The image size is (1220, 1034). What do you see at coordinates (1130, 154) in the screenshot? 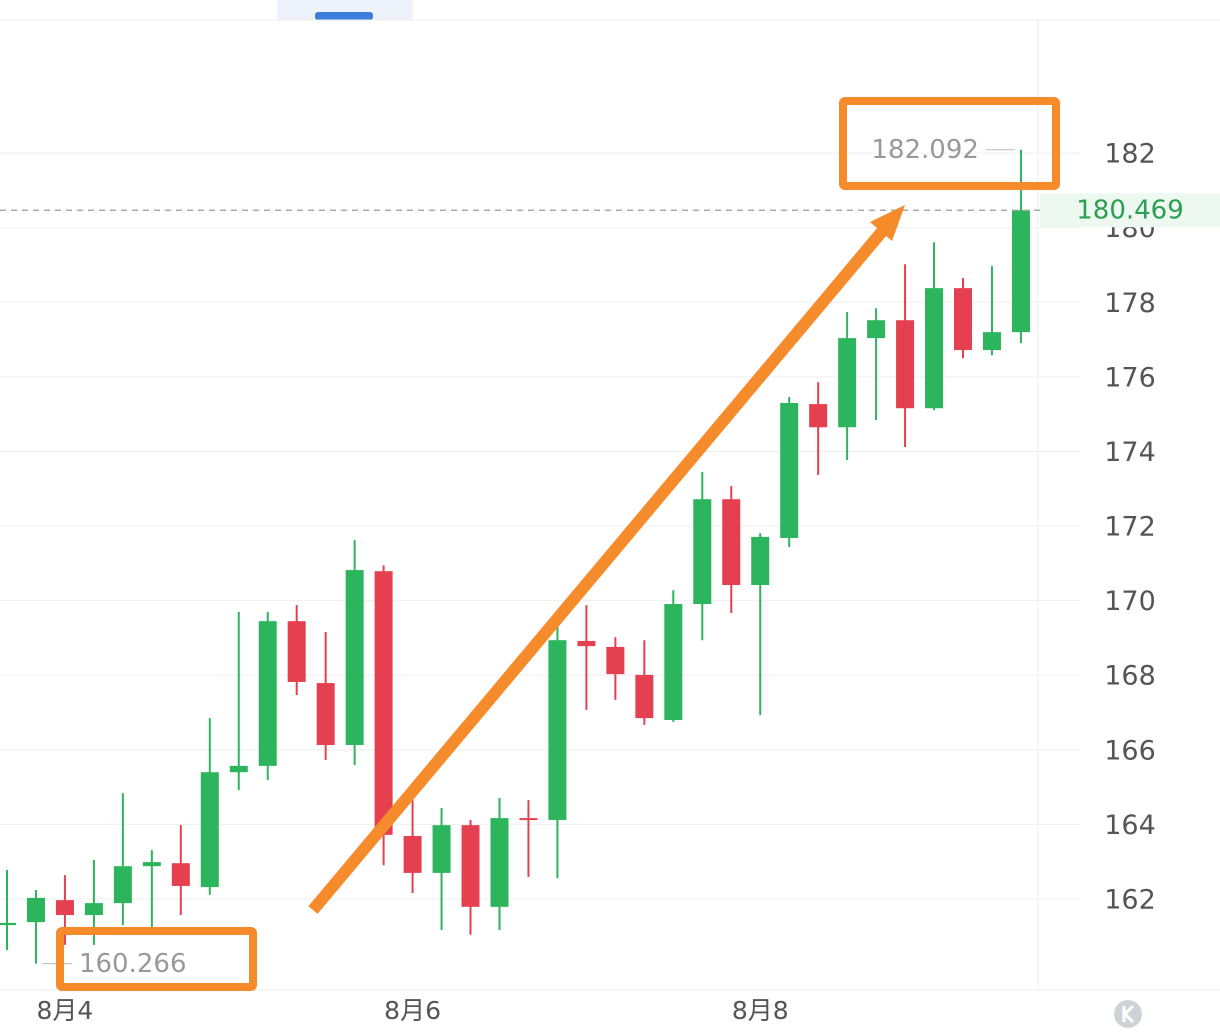
I see `y-tick-label: 182` at bounding box center [1130, 154].